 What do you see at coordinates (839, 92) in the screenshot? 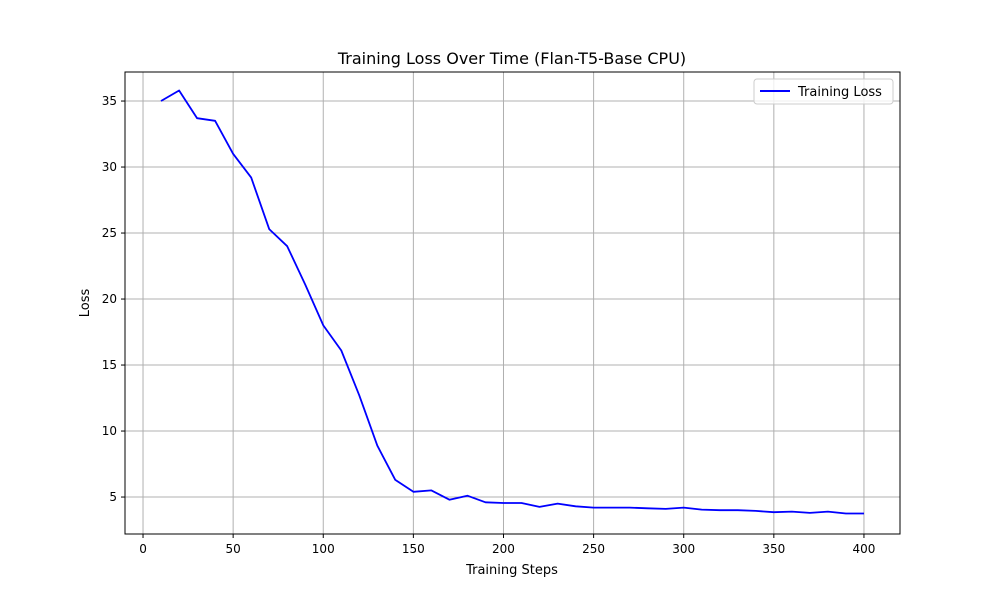
I see `legend-label: Training Loss` at bounding box center [839, 92].